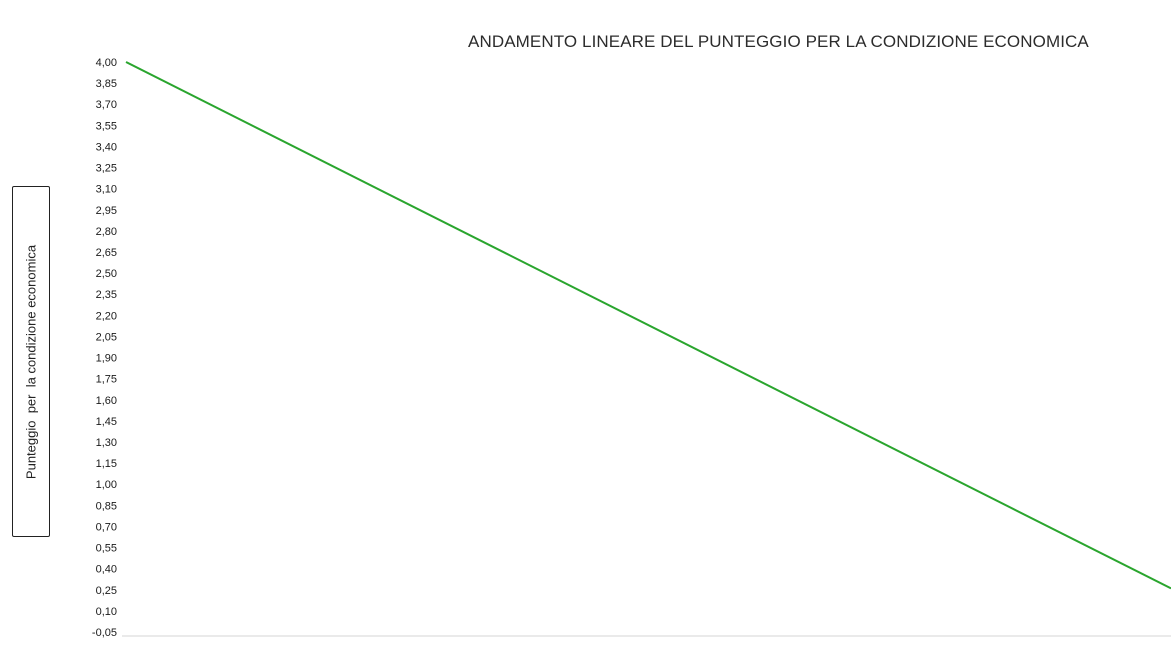 The height and width of the screenshot is (671, 1171). I want to click on y-tick-label: 0,40, so click(106, 570).